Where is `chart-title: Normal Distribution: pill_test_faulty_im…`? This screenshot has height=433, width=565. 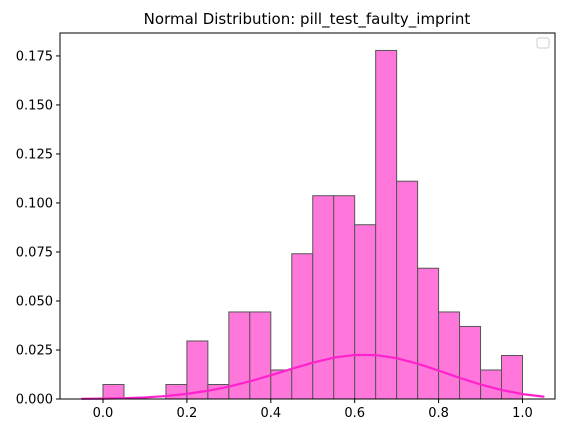
chart-title: Normal Distribution: pill_test_faulty_im… is located at coordinates (307, 19).